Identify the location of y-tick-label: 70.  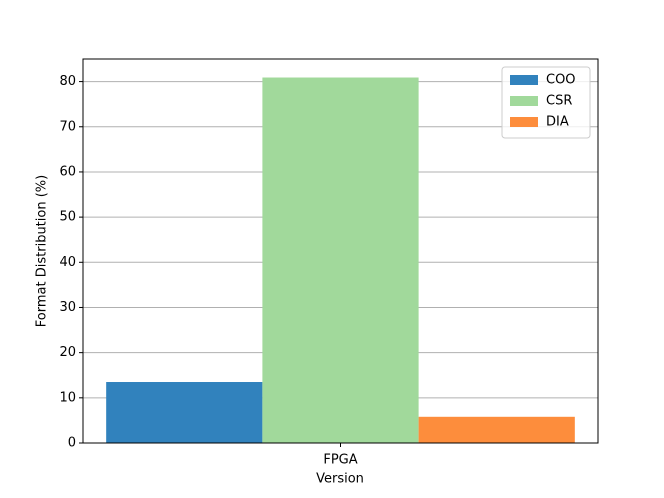
(67, 126).